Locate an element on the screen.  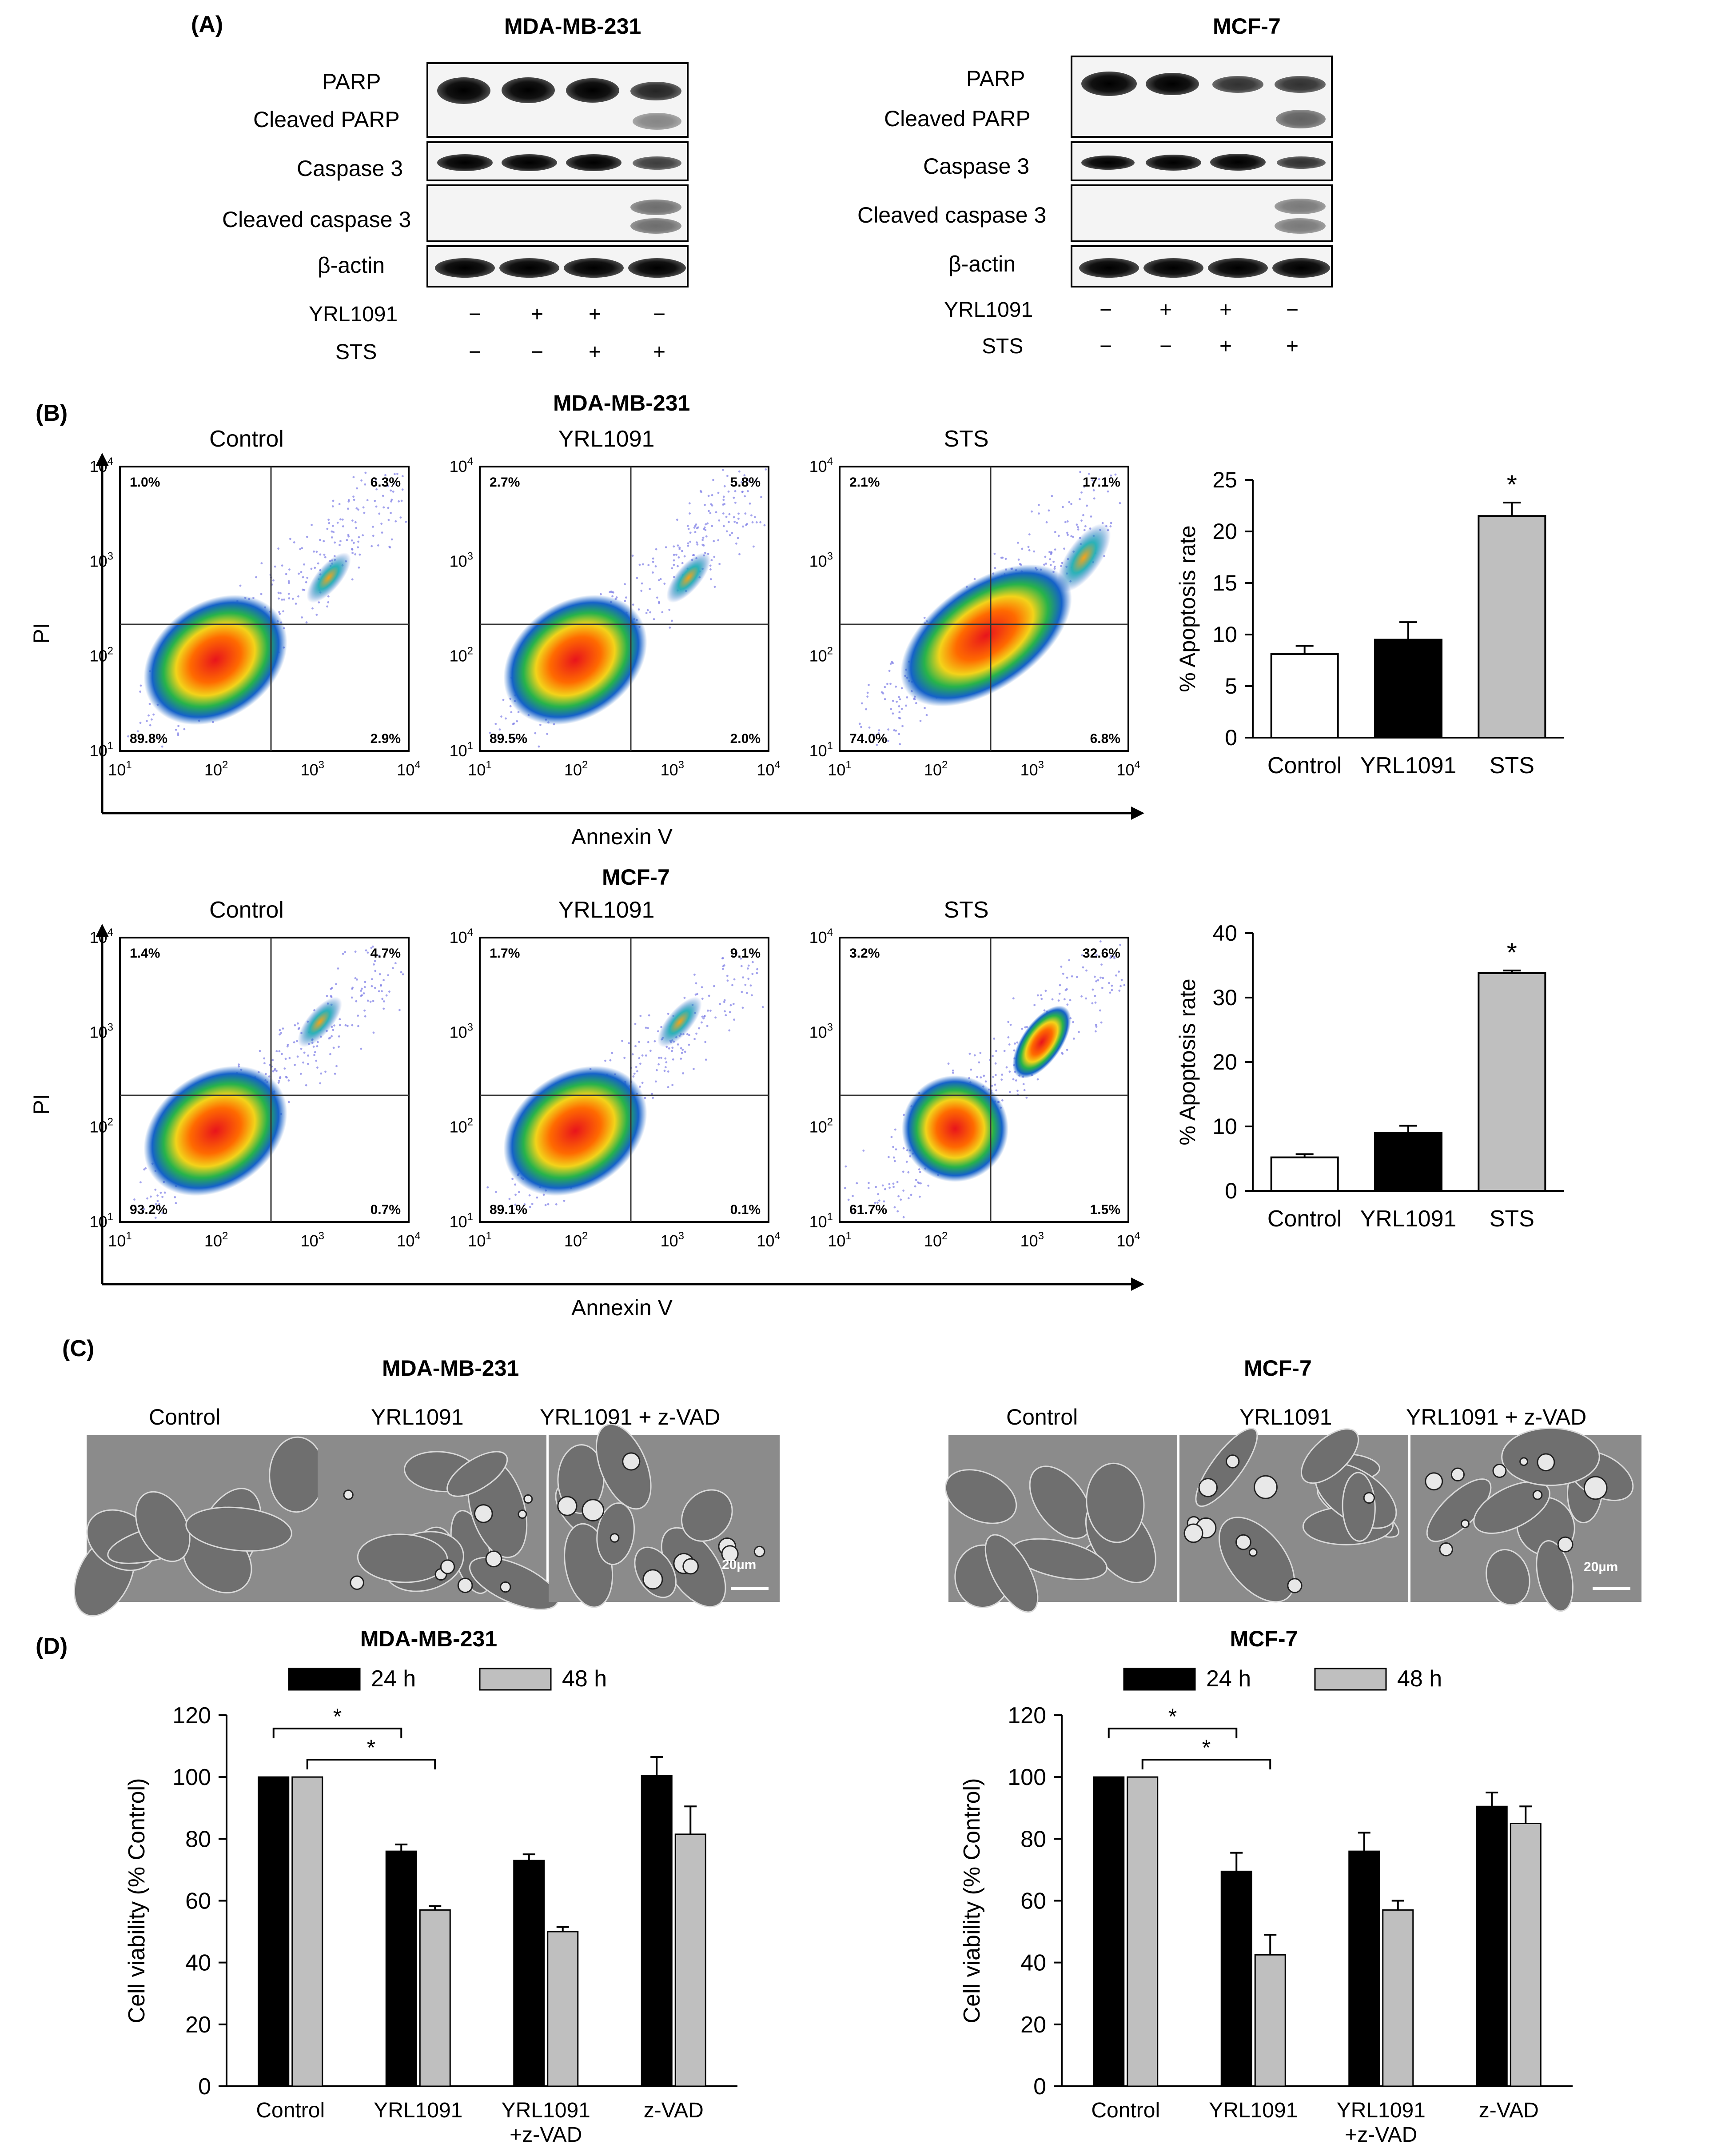
protein-label: PARP is located at coordinates (996, 78).